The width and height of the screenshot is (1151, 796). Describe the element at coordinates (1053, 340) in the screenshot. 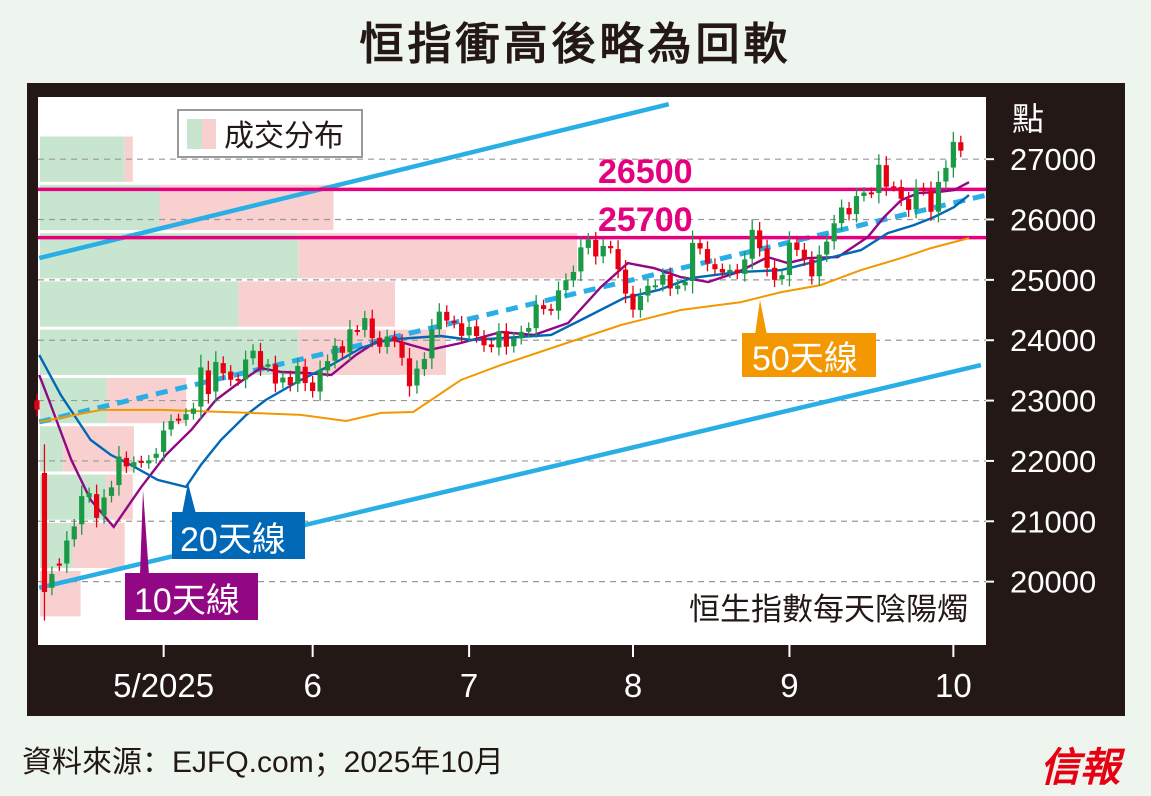

I see `y-tick-label: 24000` at that location.